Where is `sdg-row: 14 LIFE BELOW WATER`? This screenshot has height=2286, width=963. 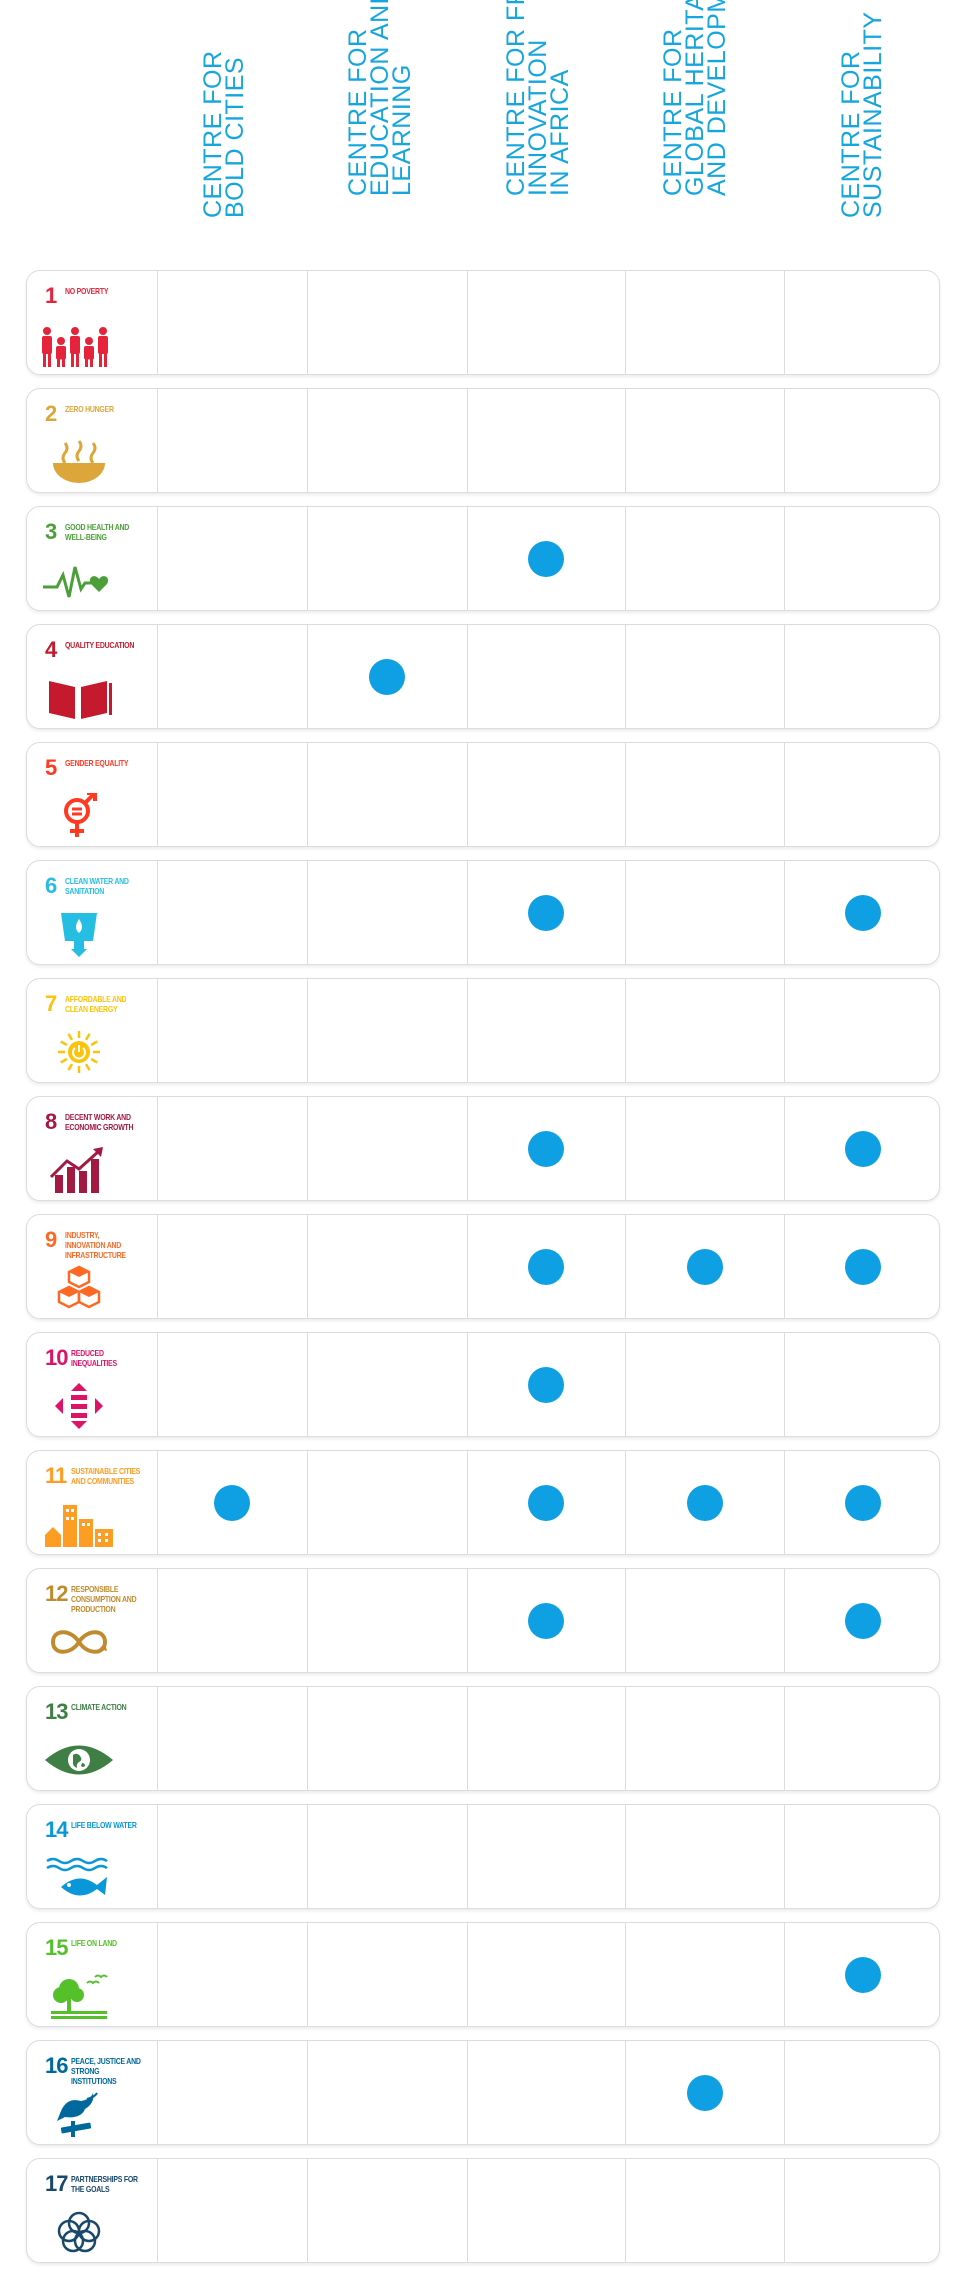
sdg-row: 14 LIFE BELOW WATER is located at coordinates (483, 1856).